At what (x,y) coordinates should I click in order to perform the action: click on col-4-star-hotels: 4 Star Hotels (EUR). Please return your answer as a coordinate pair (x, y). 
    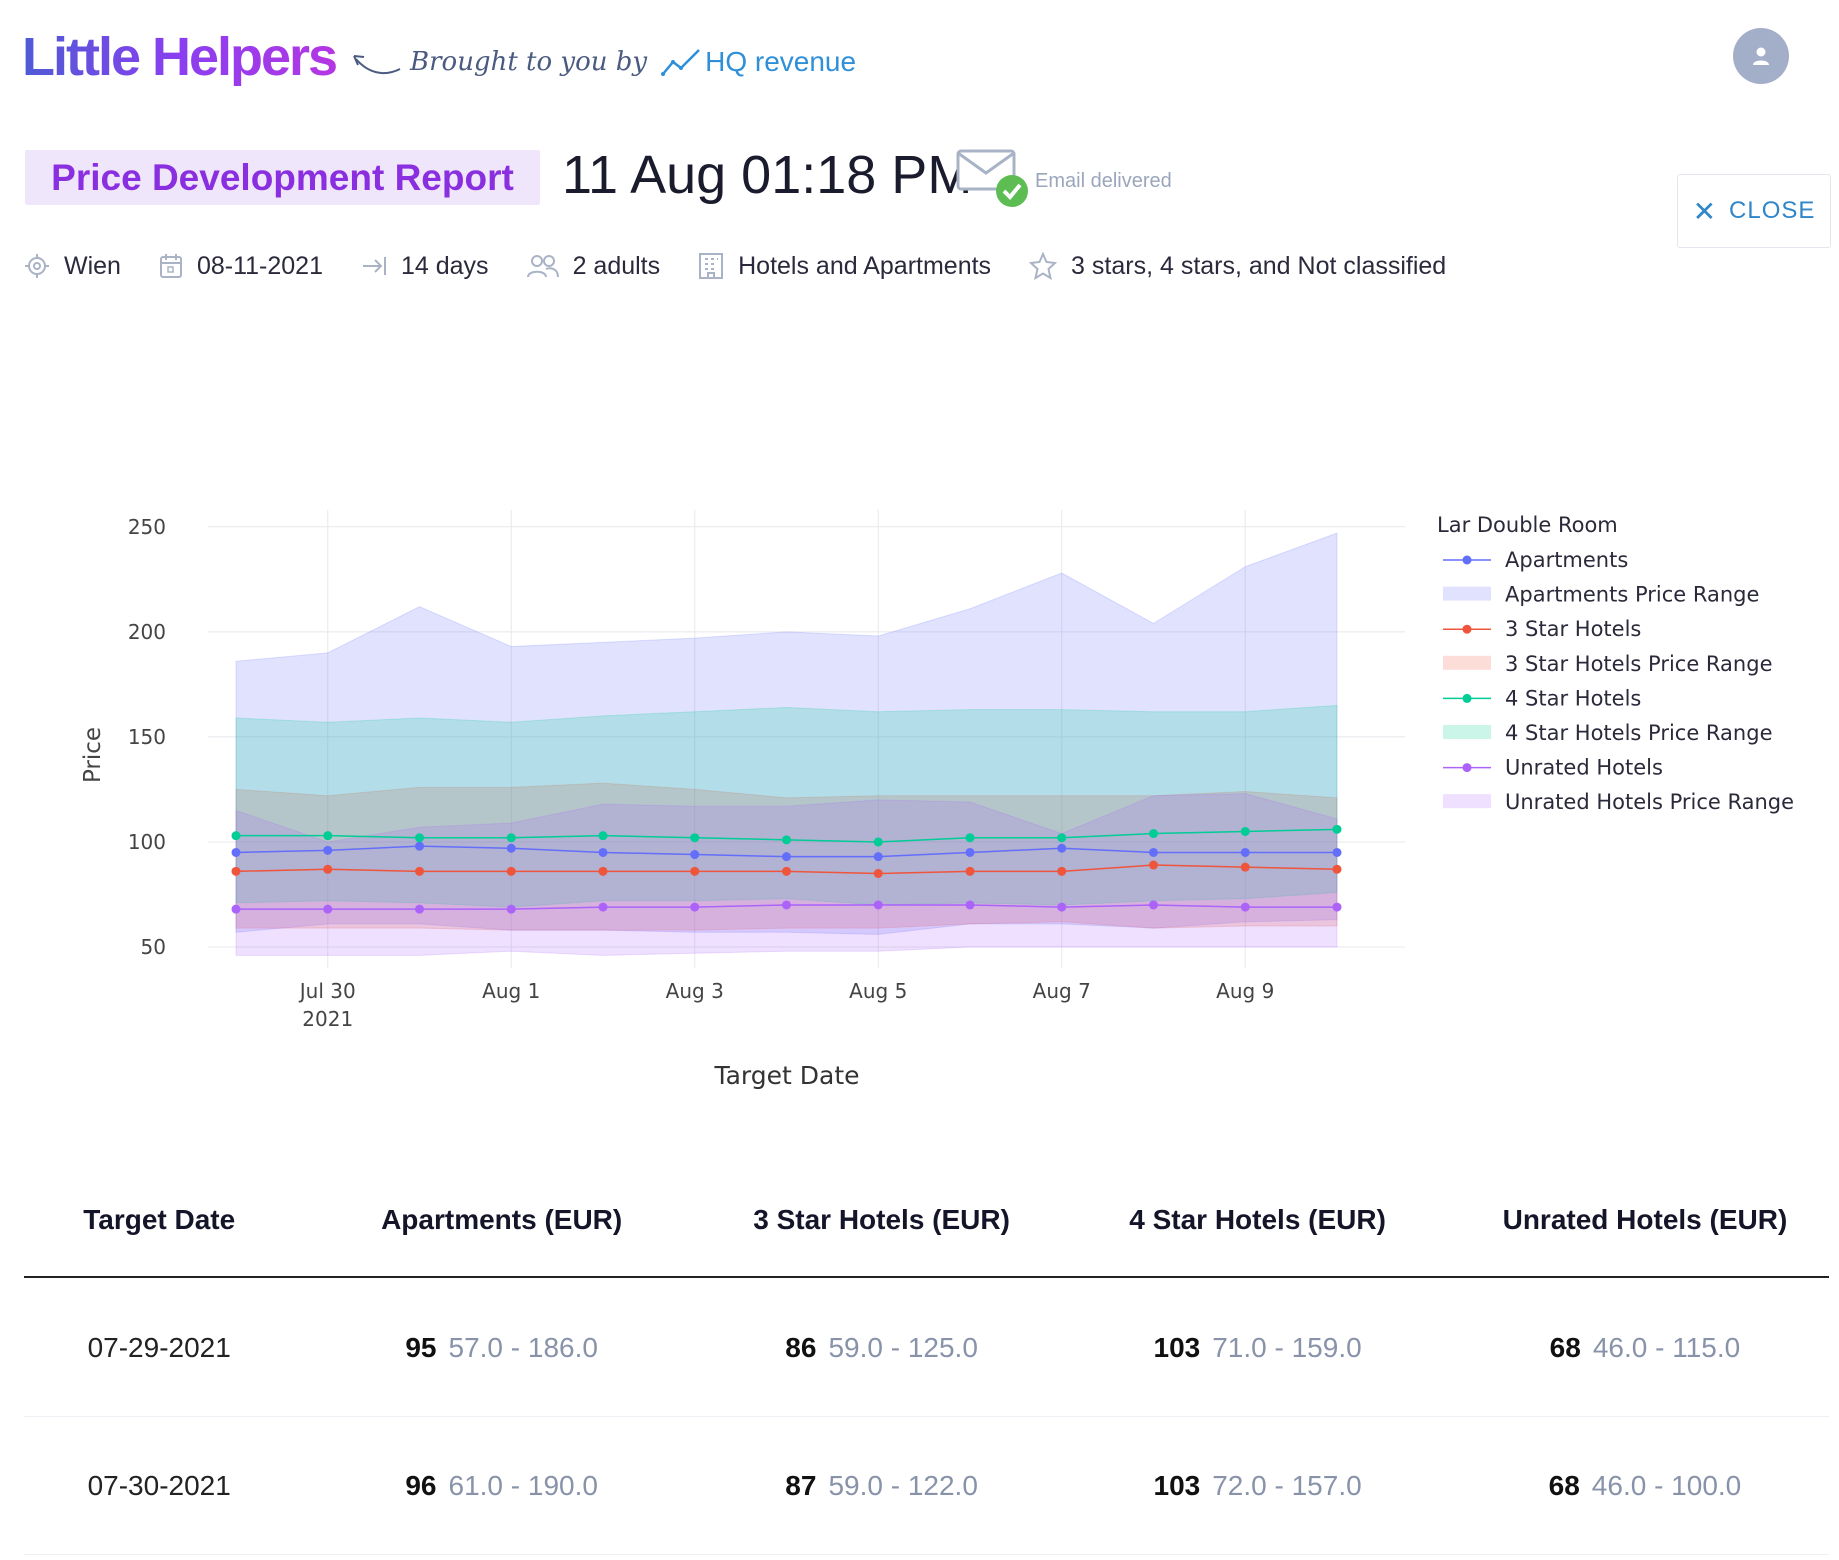
    Looking at the image, I should click on (1257, 1219).